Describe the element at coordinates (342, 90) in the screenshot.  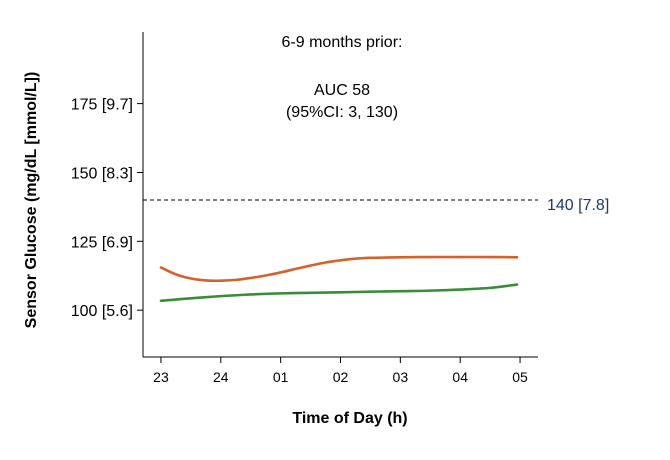
I see `annotation-auc: AUC 58` at that location.